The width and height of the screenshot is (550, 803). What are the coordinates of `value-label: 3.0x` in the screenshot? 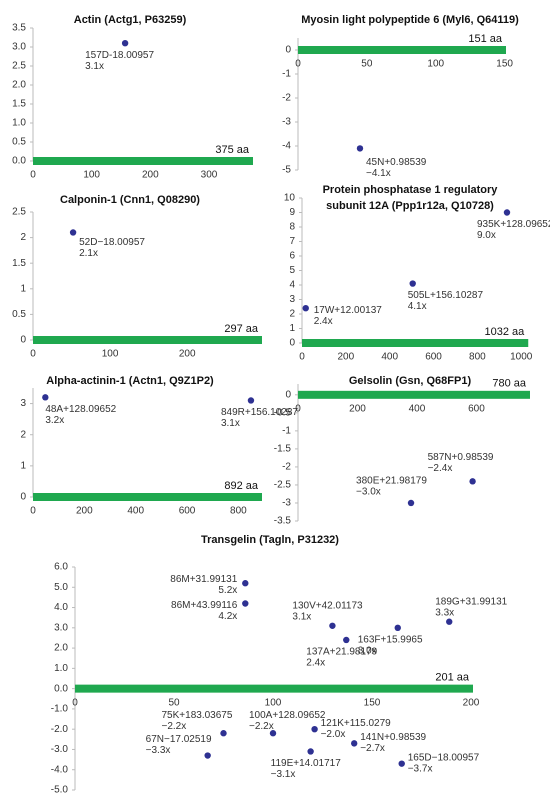 It's located at (367, 650).